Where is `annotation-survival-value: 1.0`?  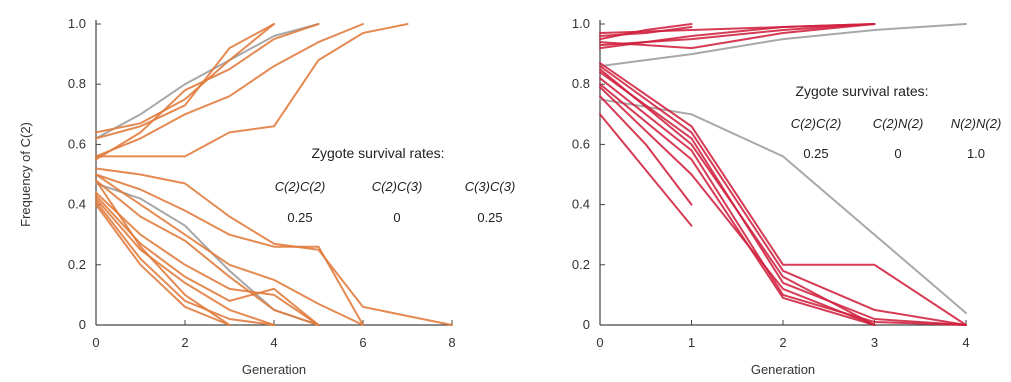 annotation-survival-value: 1.0 is located at coordinates (976, 153).